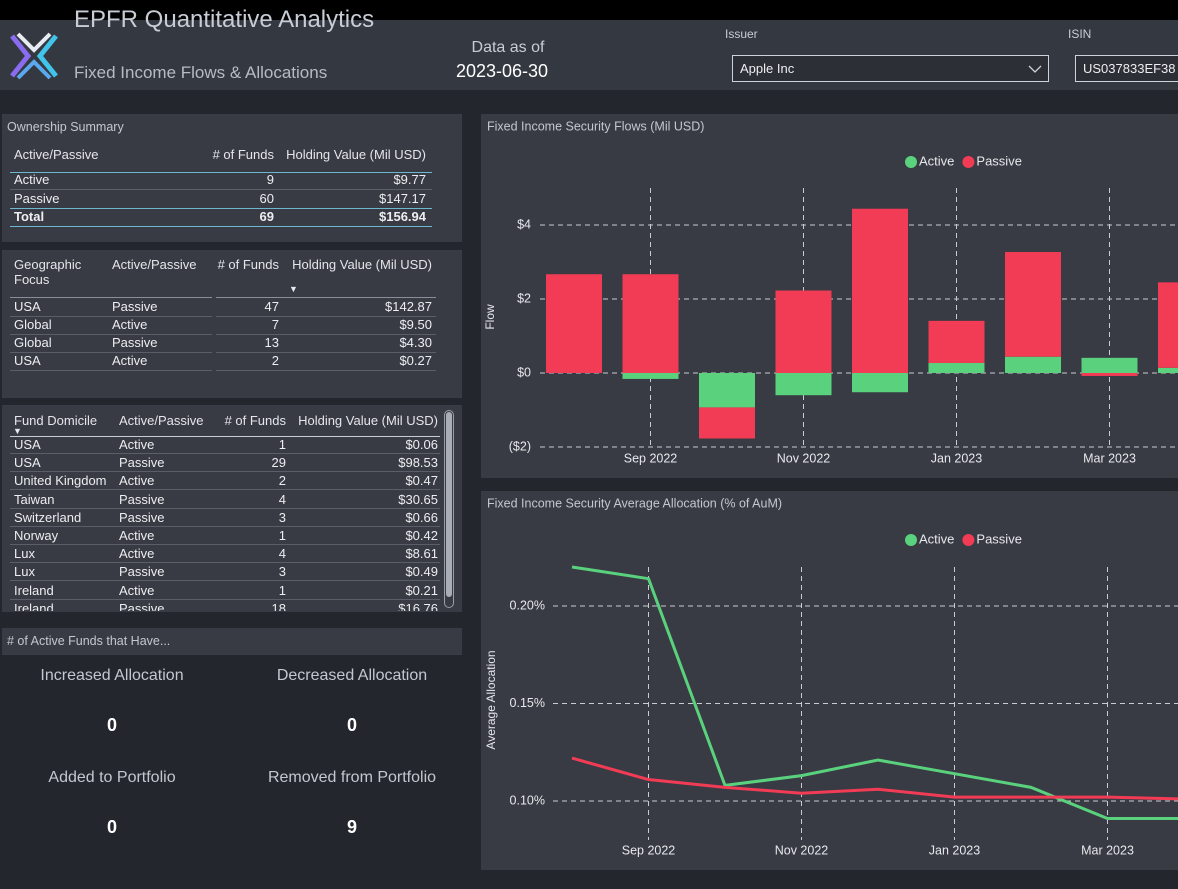 The width and height of the screenshot is (1178, 889). Describe the element at coordinates (266, 216) in the screenshot. I see `total-cell: 69` at that location.